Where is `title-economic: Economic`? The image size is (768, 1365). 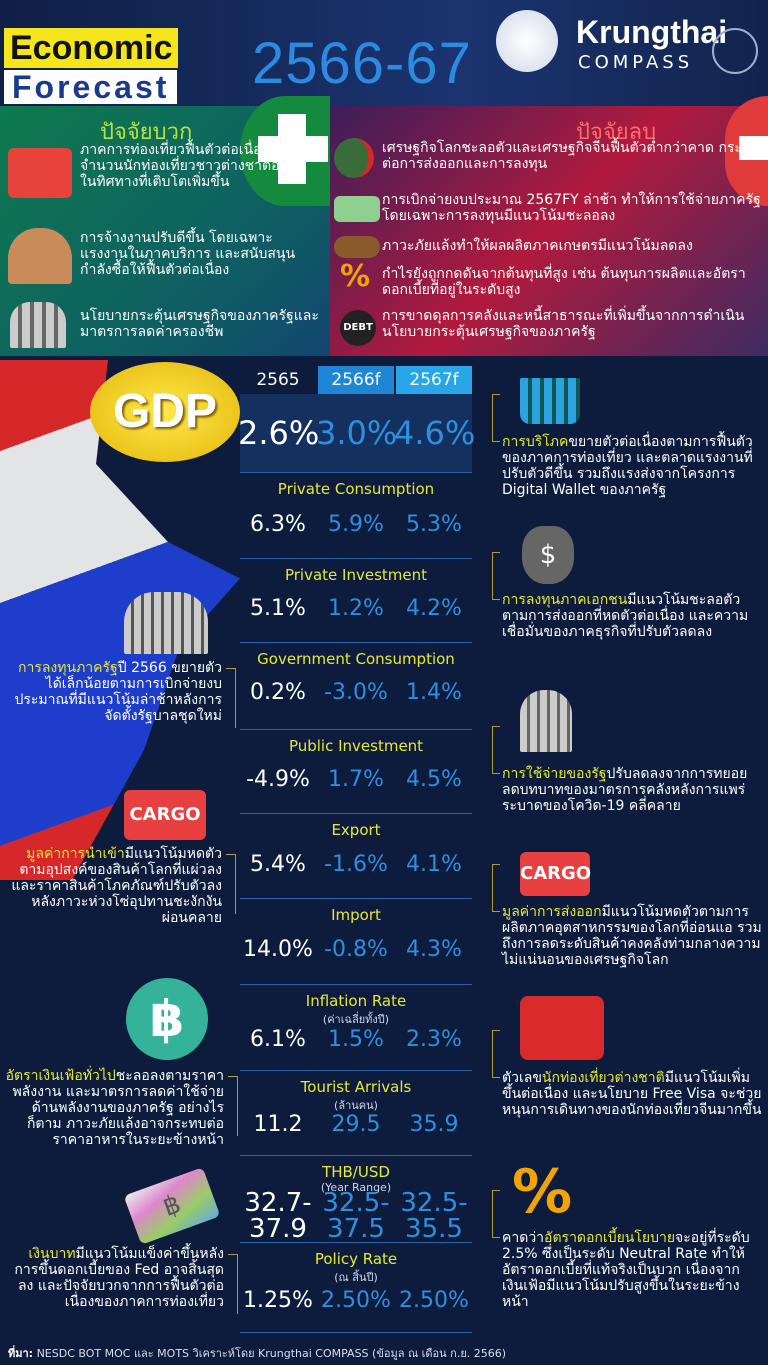 title-economic: Economic is located at coordinates (91, 48).